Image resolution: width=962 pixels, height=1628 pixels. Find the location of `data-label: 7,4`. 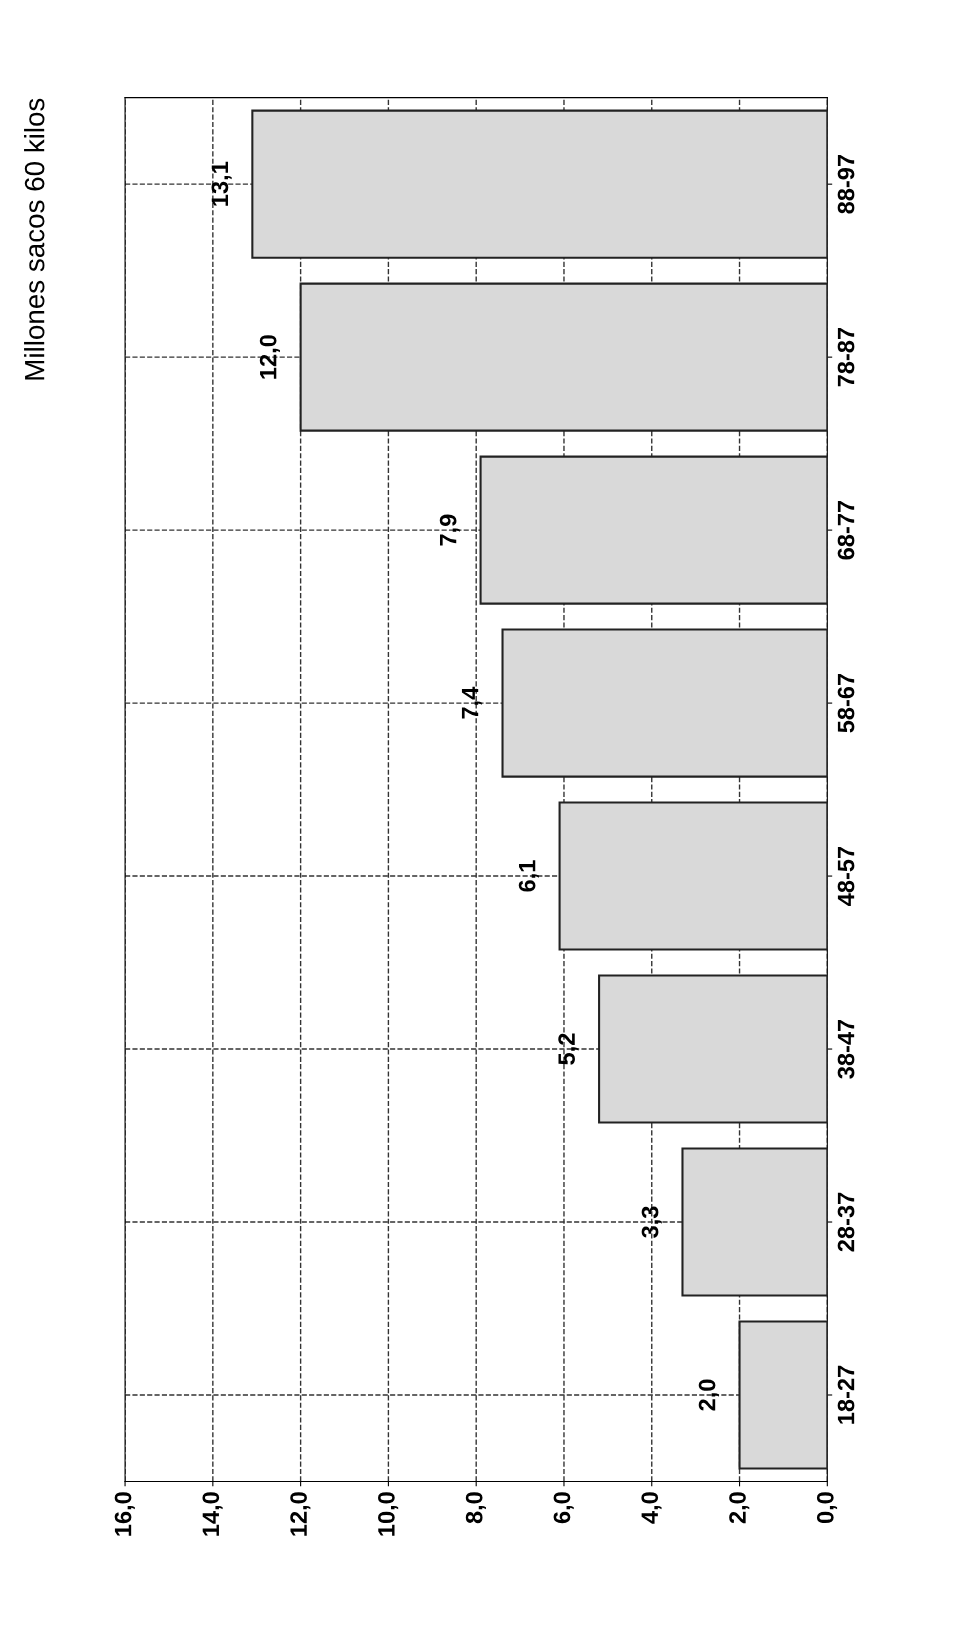

data-label: 7,4 is located at coordinates (471, 702).